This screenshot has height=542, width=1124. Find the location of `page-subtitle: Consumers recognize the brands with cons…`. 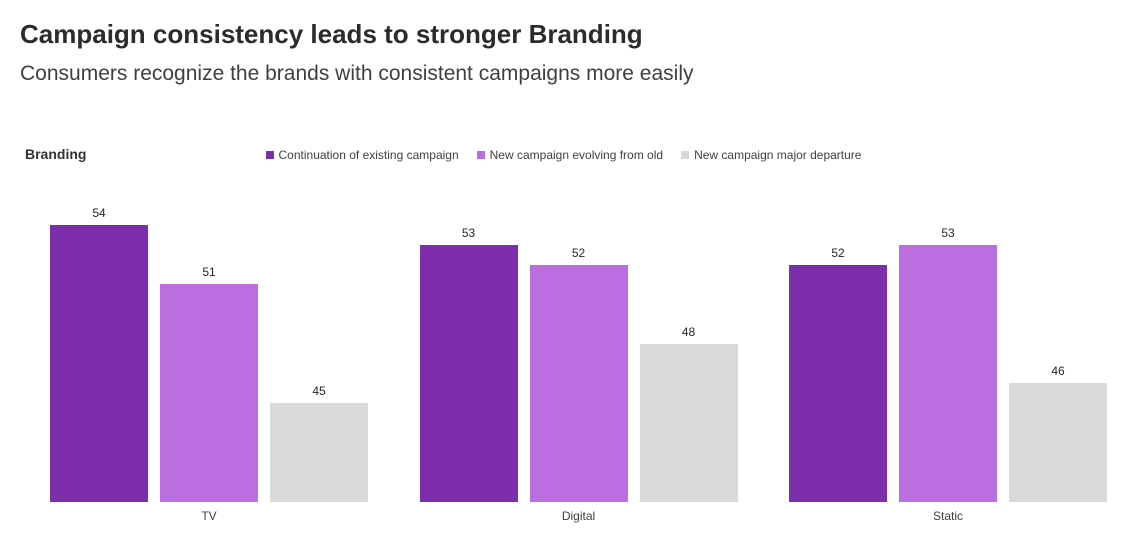

page-subtitle: Consumers recognize the brands with cons… is located at coordinates (357, 73).